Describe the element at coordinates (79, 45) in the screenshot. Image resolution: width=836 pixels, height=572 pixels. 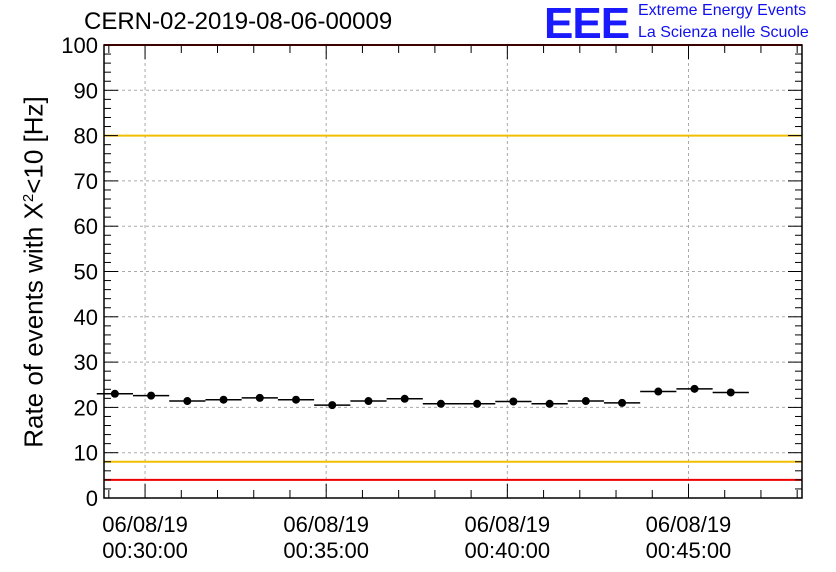
I see `y-tick-label: 100` at that location.